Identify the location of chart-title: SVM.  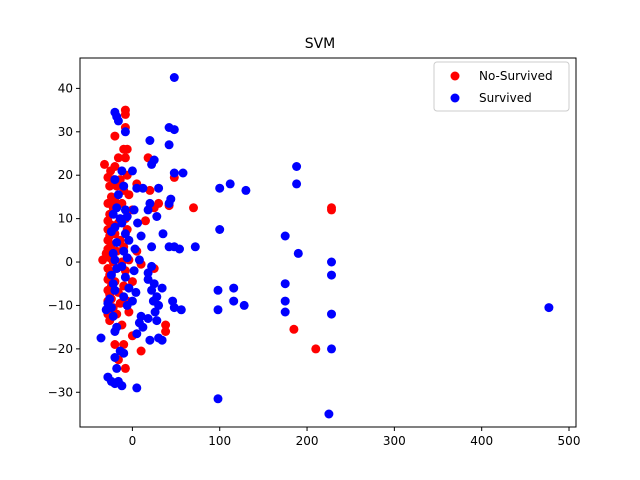
(320, 44).